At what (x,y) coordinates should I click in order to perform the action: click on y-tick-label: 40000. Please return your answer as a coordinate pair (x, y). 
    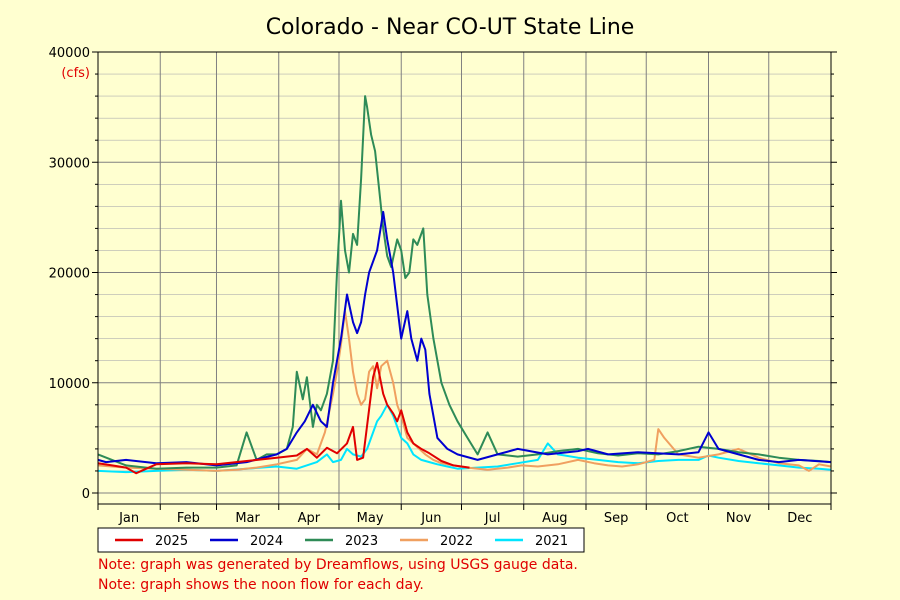
    Looking at the image, I should click on (69, 53).